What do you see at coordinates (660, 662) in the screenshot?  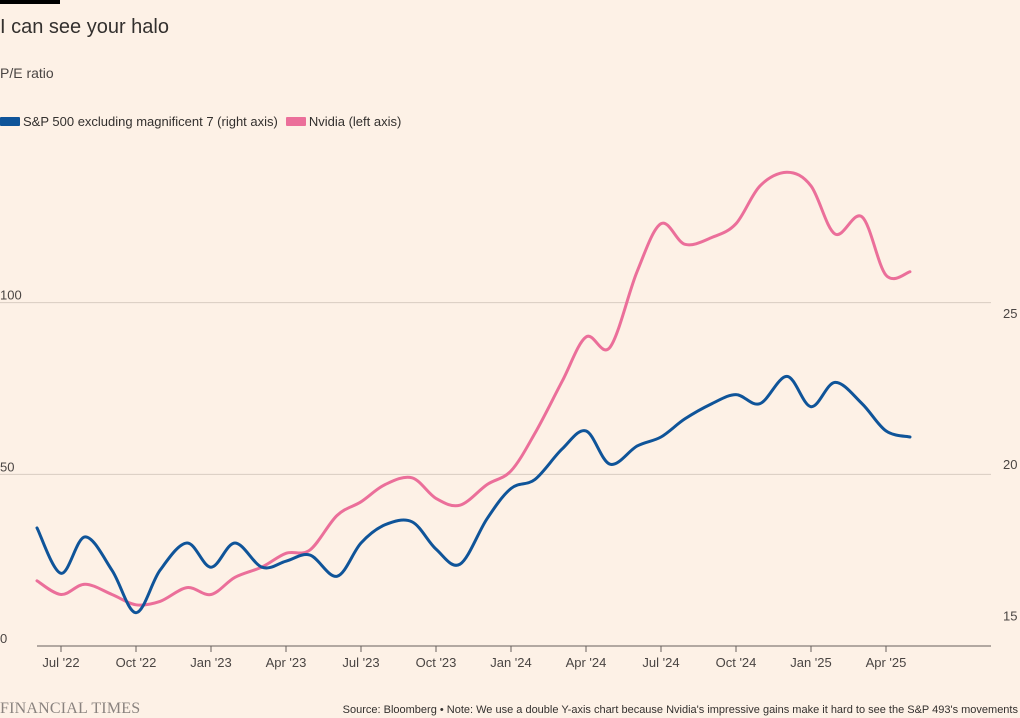 I see `x-axis-tick-label: Jul '24` at bounding box center [660, 662].